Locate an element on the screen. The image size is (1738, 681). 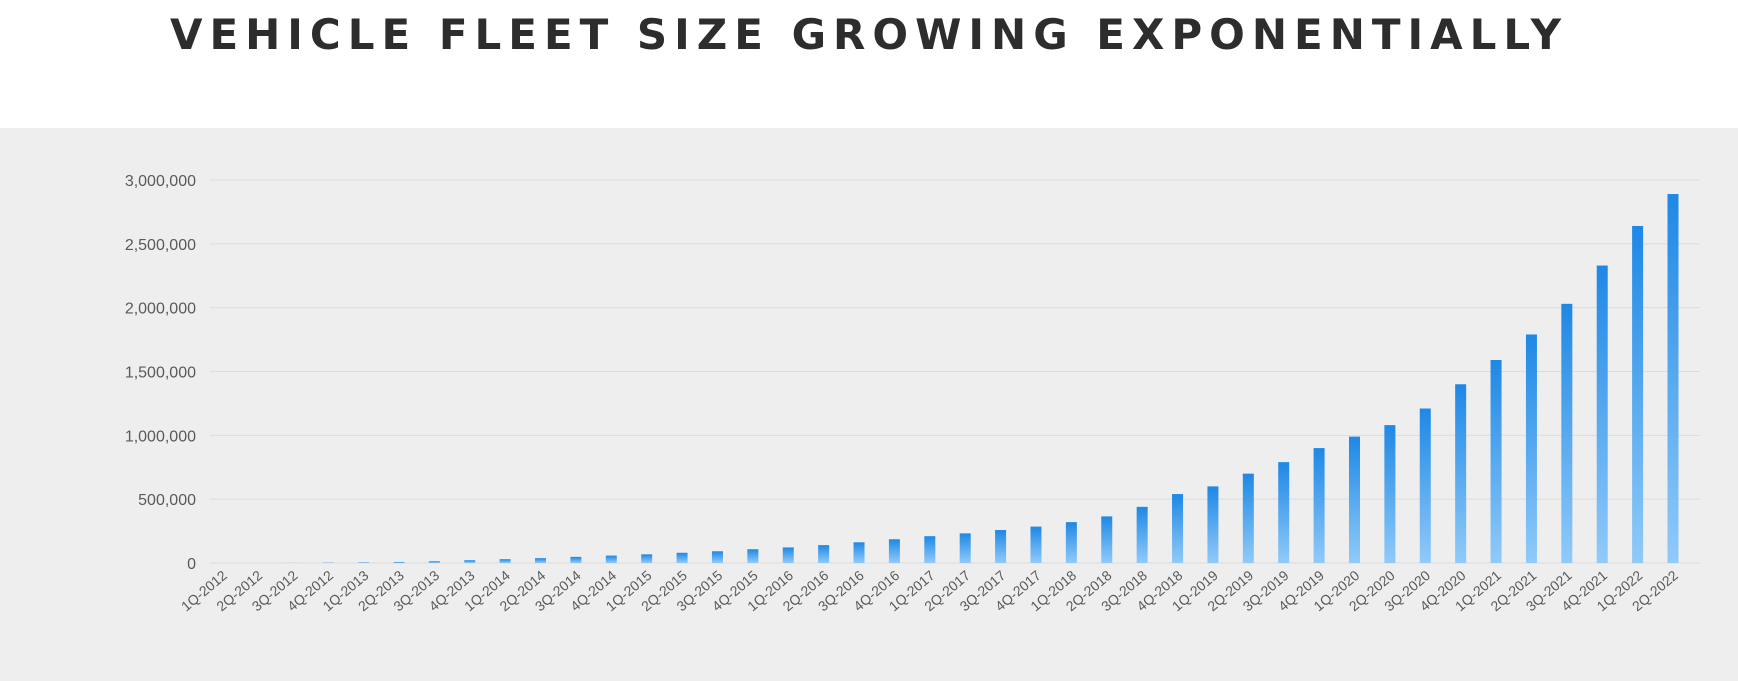
bar-3Q-2017 is located at coordinates (1001, 546).